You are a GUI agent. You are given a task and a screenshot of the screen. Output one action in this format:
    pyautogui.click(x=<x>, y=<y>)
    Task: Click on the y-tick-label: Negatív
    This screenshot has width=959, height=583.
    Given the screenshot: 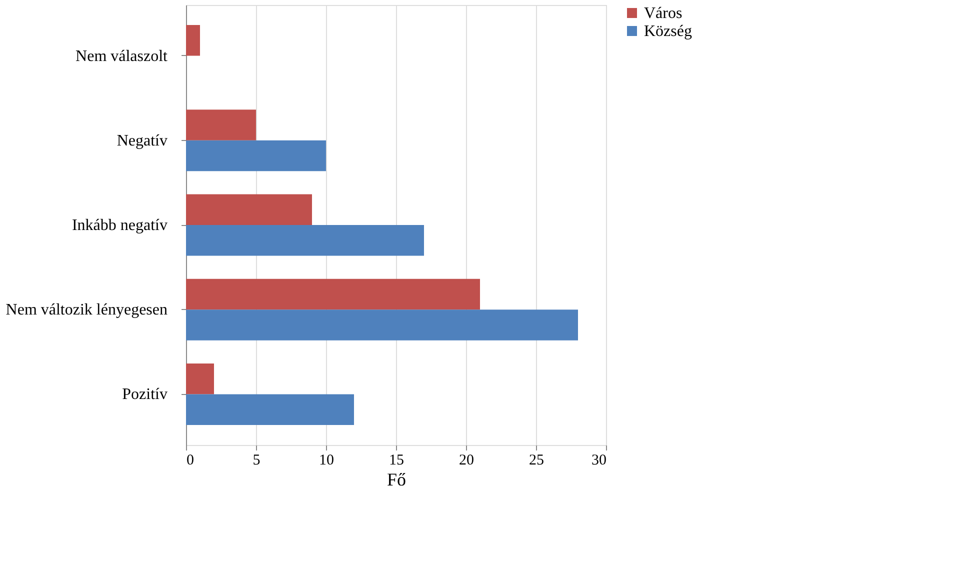 What is the action you would take?
    pyautogui.click(x=142, y=141)
    